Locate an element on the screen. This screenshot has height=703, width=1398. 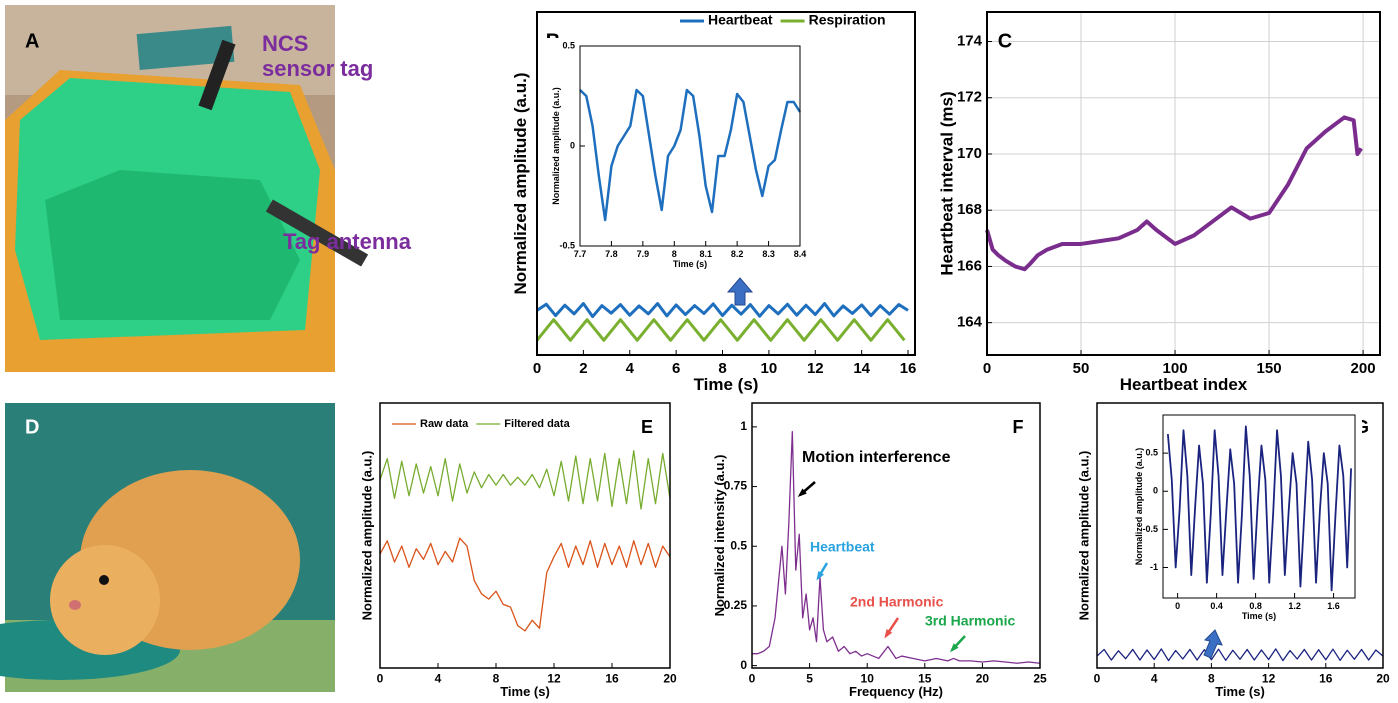
x-axis-label: Heartbeat index is located at coordinates (1184, 384).